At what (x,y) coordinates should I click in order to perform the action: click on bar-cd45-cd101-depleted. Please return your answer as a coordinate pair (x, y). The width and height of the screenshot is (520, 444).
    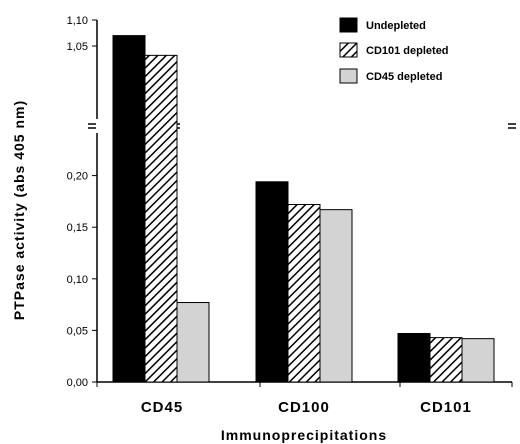
    Looking at the image, I should click on (161, 218).